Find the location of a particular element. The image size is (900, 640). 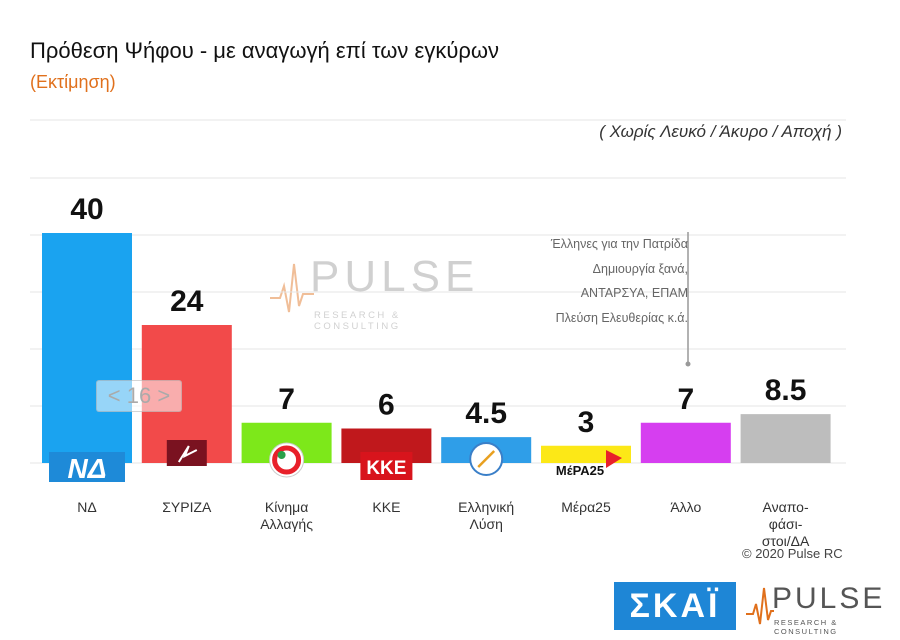

category-label: ΚΚΕ is located at coordinates (386, 507).